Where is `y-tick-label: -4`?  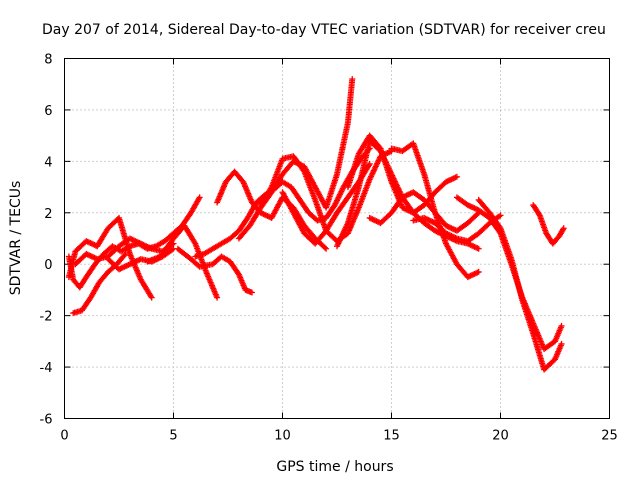
y-tick-label: -4 is located at coordinates (46, 368).